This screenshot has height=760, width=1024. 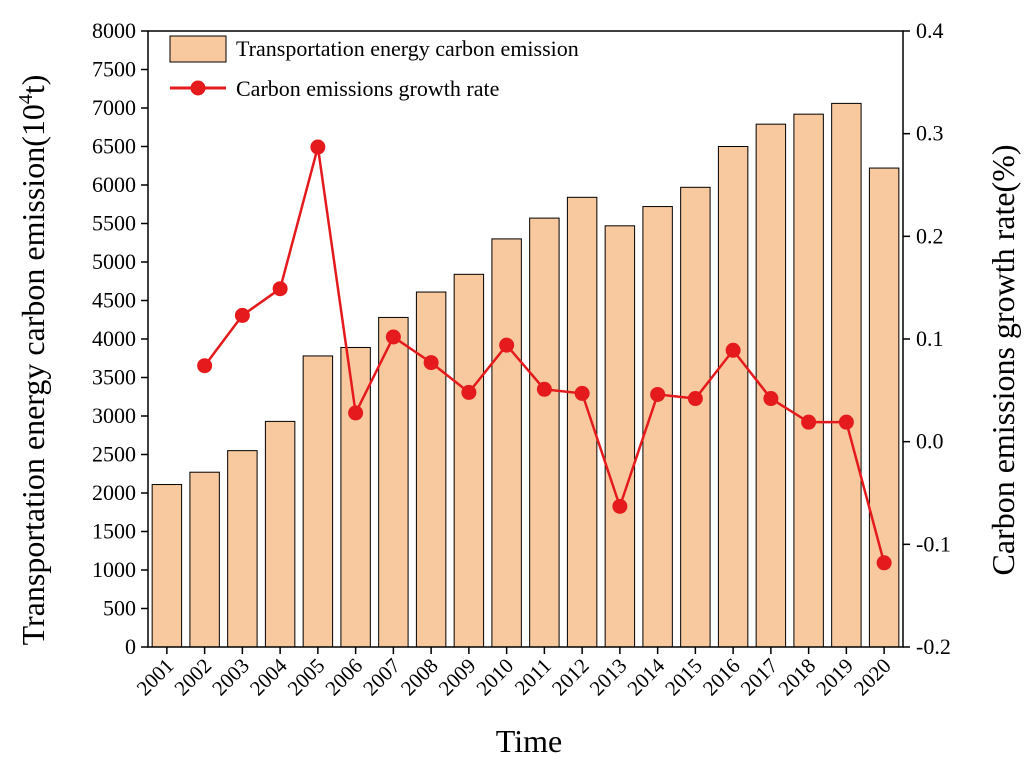 I want to click on y-right-tick-label: 0.0, so click(x=930, y=441).